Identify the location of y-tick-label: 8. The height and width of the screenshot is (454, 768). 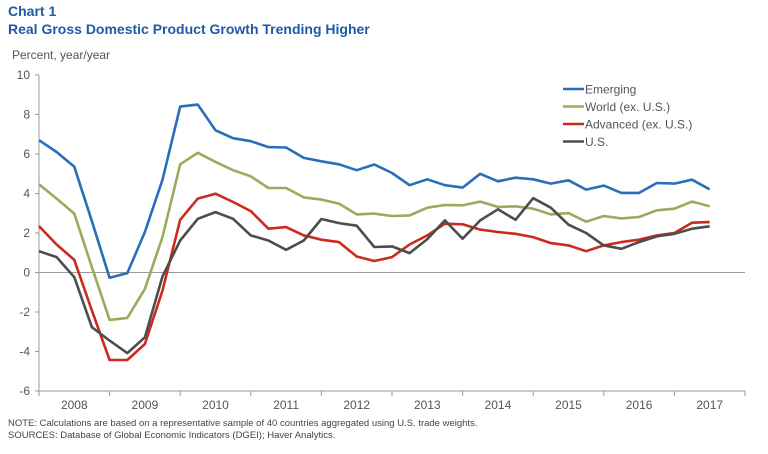
(26, 115).